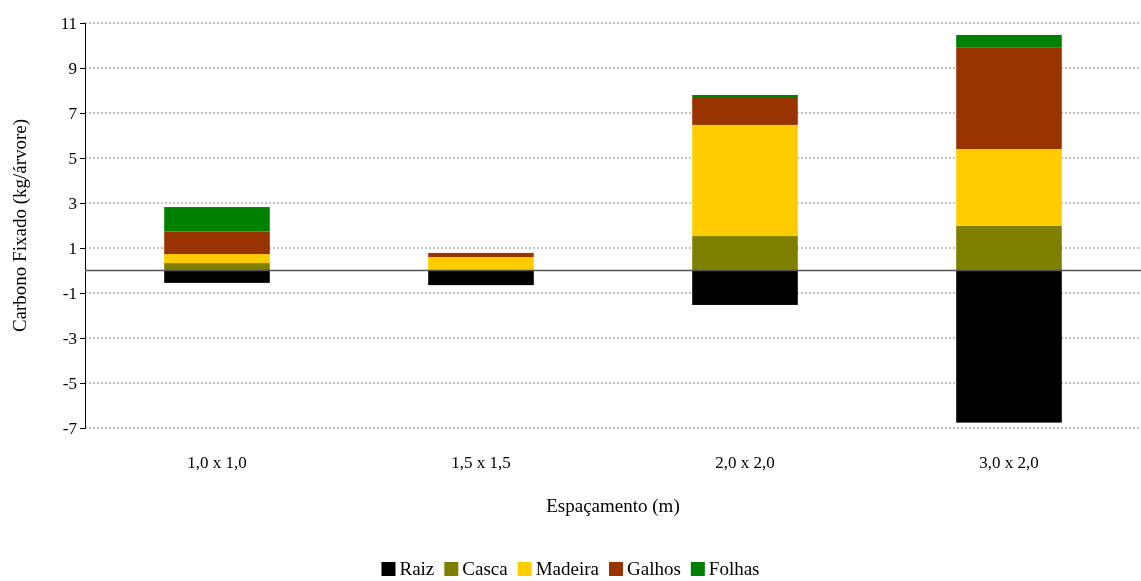  What do you see at coordinates (72, 68) in the screenshot?
I see `y-tick-label: 9` at bounding box center [72, 68].